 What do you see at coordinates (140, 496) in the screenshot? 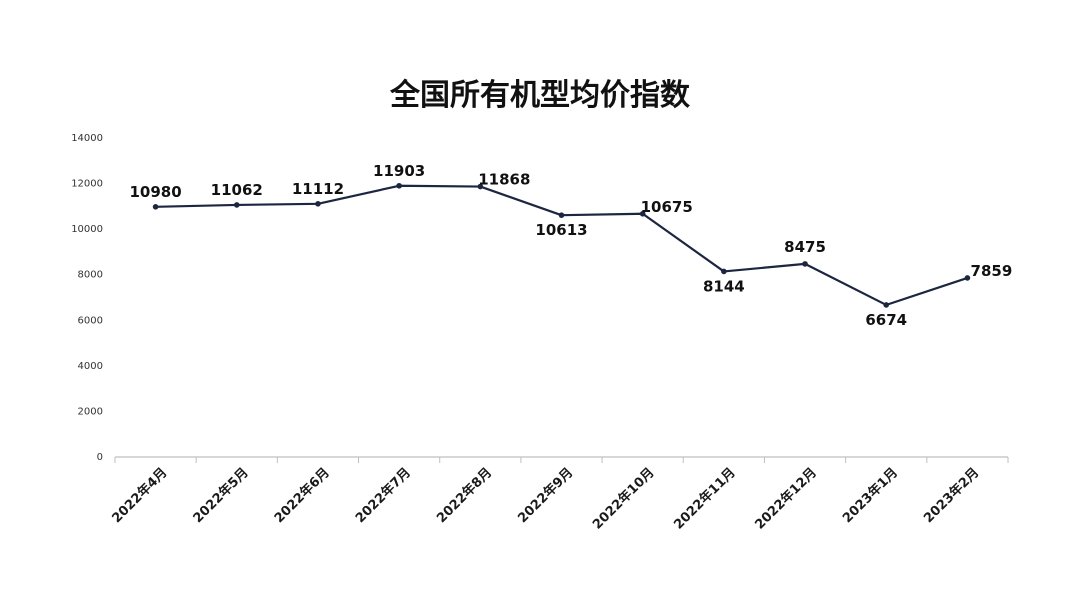
I see `x-tick-label: 2022年4月` at bounding box center [140, 496].